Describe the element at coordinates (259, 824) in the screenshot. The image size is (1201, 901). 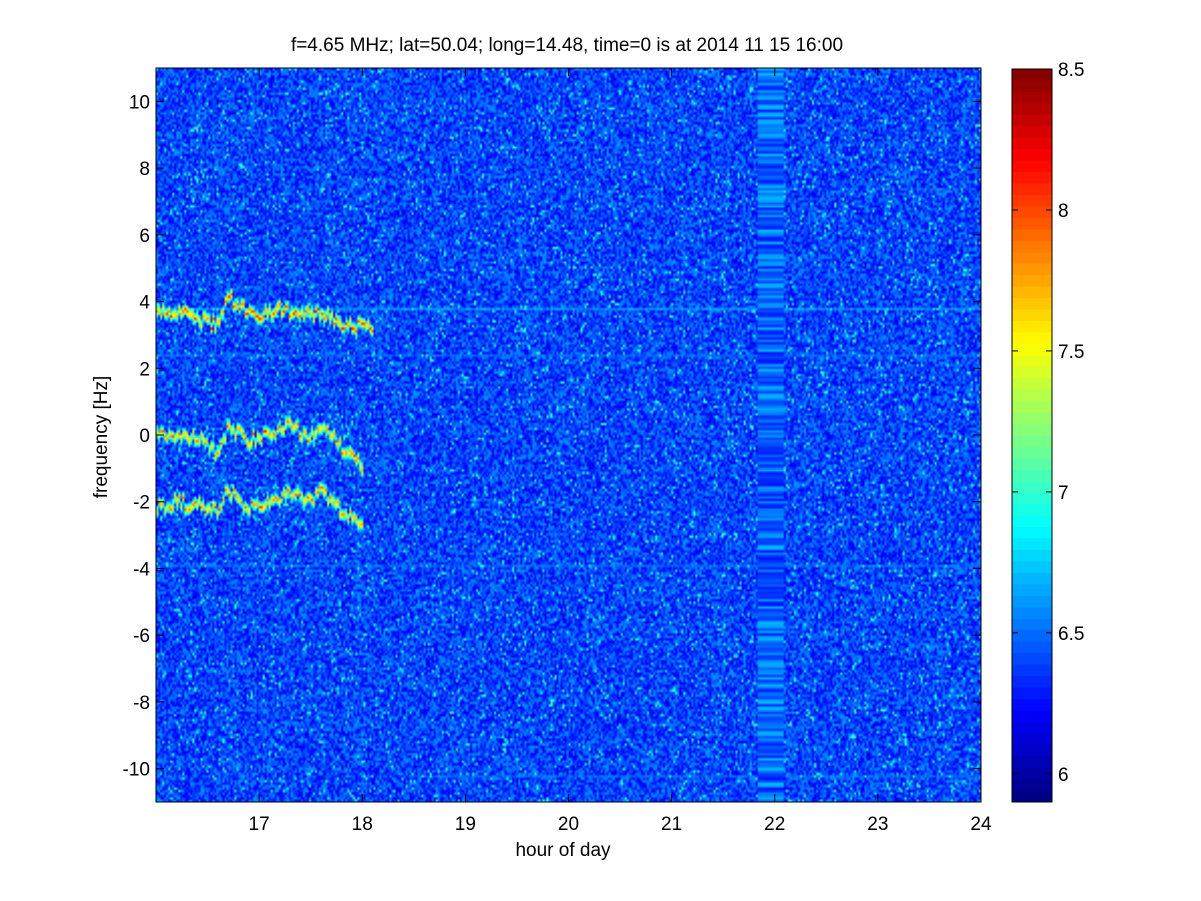
I see `x-tick-label: 17` at that location.